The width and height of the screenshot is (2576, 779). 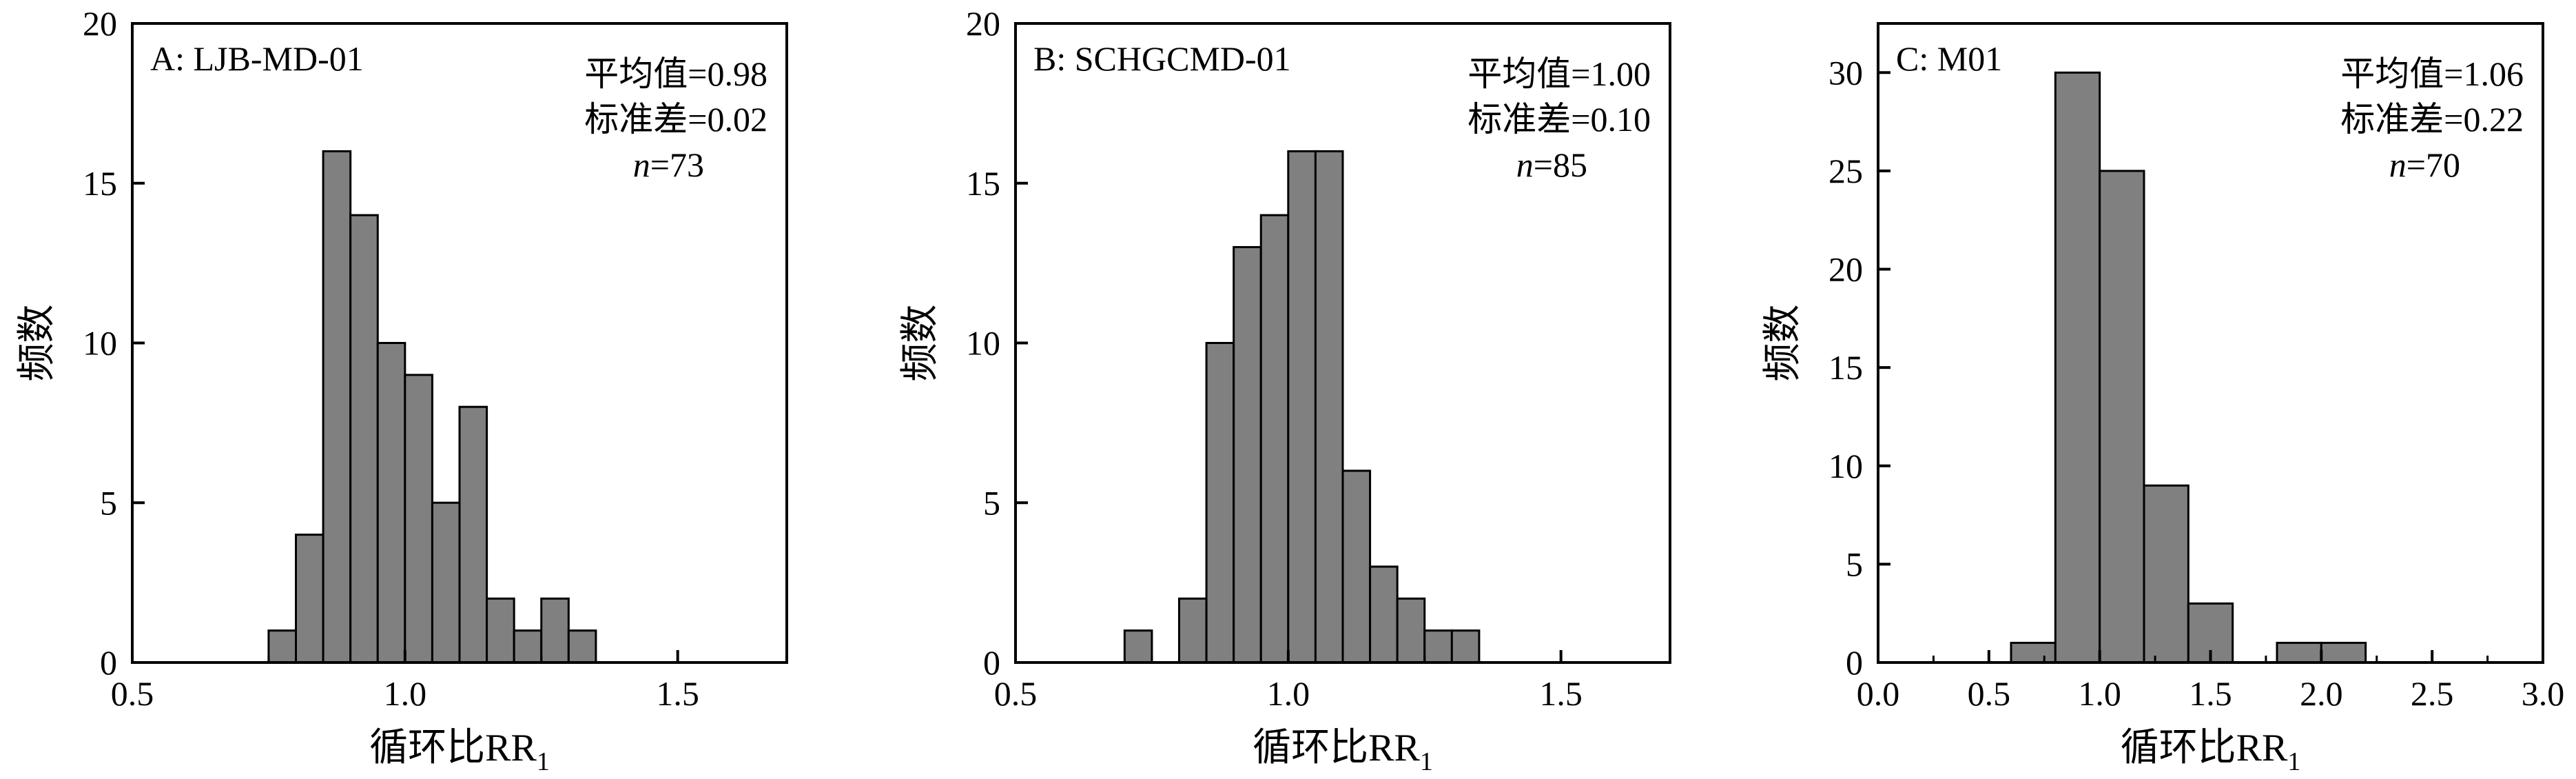 What do you see at coordinates (1949, 59) in the screenshot?
I see `panel-label: C: M01` at bounding box center [1949, 59].